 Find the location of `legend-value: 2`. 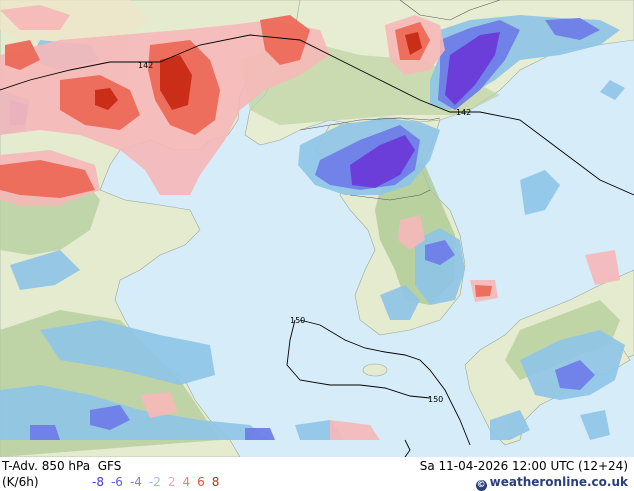

legend-value: 2 is located at coordinates (171, 482).